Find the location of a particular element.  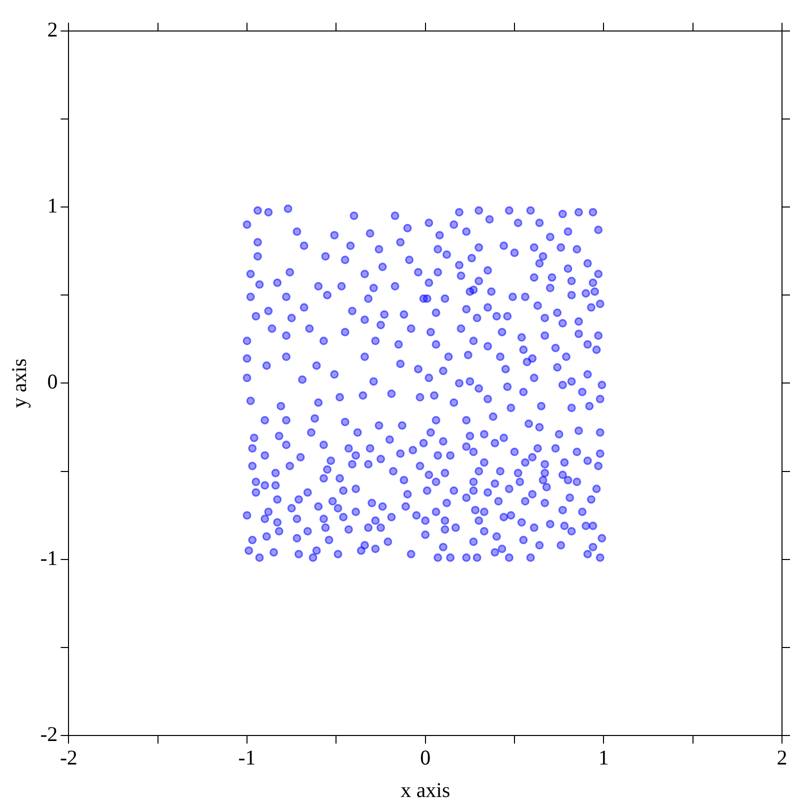

y-tick-label: 1 is located at coordinates (52, 206).